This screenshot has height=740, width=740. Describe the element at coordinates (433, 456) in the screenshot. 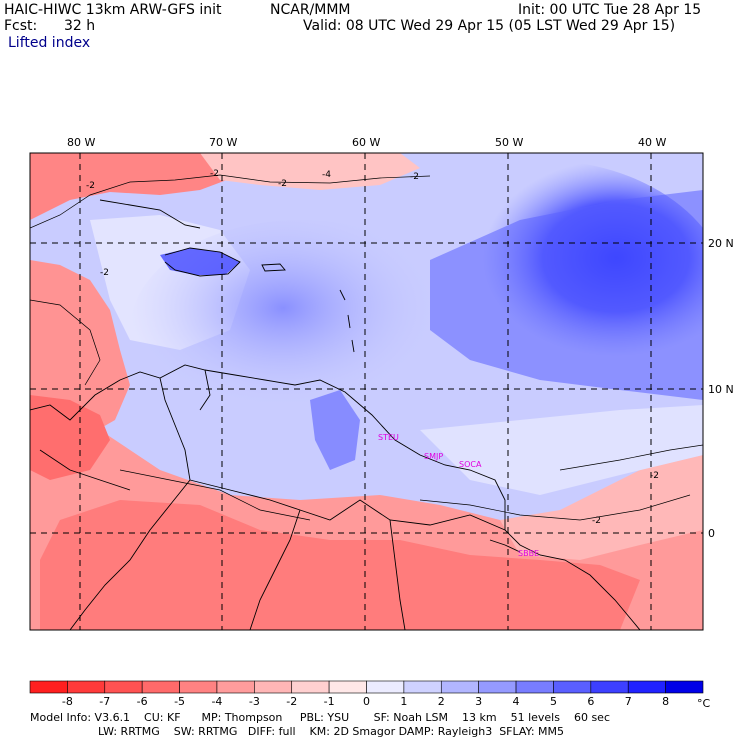

I see `station-label-smjp: SMJP` at that location.